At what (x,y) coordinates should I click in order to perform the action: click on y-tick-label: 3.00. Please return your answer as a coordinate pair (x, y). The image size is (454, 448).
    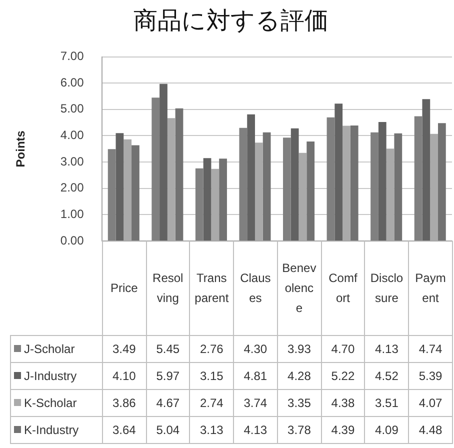
    Looking at the image, I should click on (72, 161).